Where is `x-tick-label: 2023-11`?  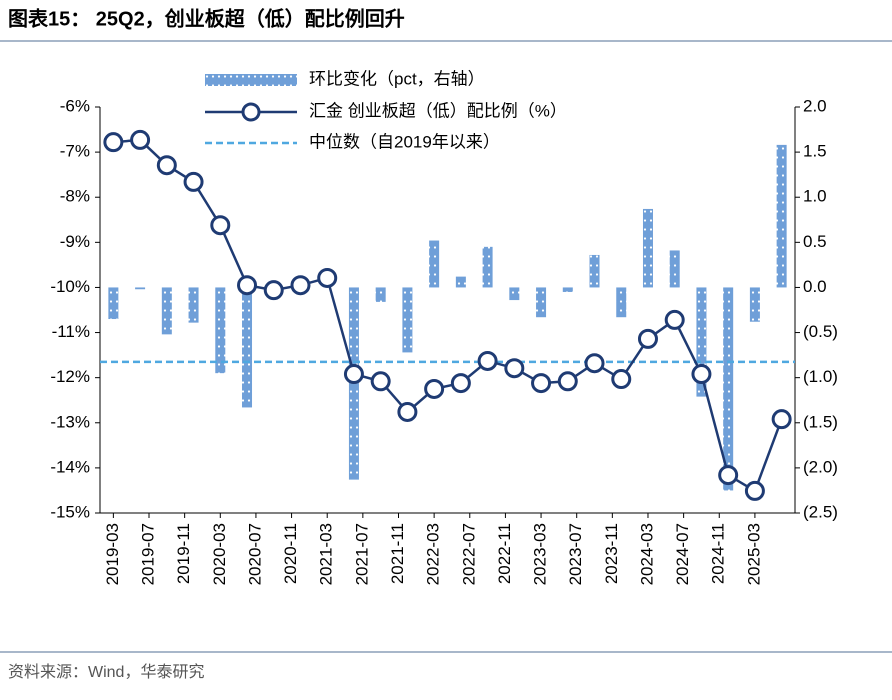 x-tick-label: 2023-11 is located at coordinates (611, 553).